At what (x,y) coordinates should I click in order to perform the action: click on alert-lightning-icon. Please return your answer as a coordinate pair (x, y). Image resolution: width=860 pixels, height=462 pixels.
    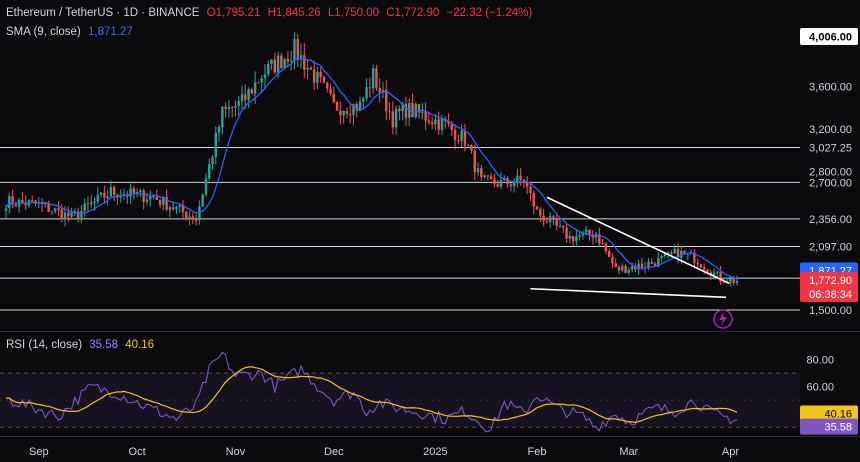
    Looking at the image, I should click on (723, 319).